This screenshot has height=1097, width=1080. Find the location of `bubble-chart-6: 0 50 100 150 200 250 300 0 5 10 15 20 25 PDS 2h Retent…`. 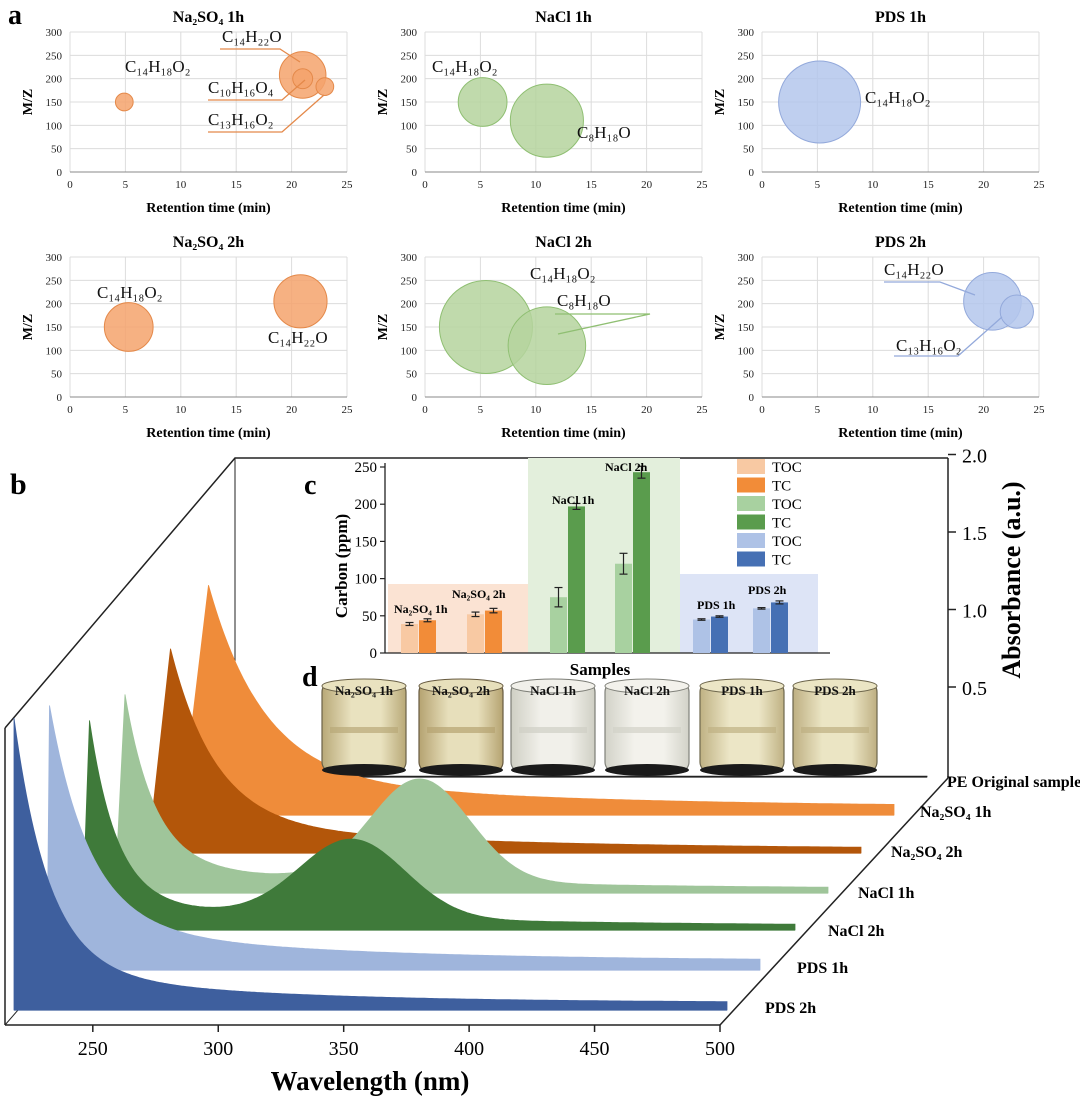

bubble-chart-6: 0 50 100 150 200 250 300 0 5 10 15 20 25 PDS 2h Retent… is located at coordinates (879, 337).